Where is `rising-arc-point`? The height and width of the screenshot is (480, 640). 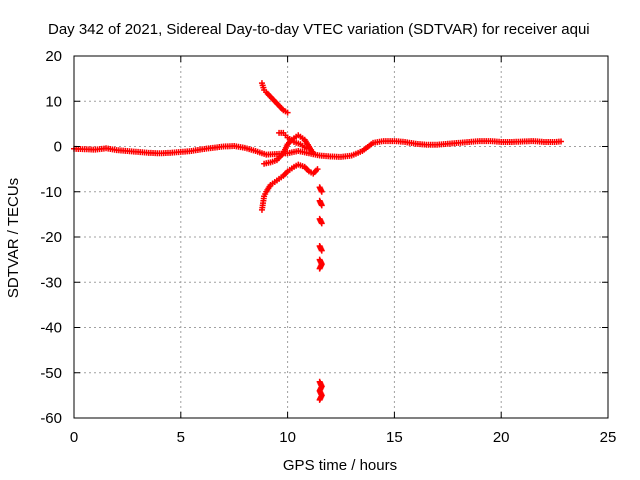 rising-arc-point is located at coordinates (317, 169).